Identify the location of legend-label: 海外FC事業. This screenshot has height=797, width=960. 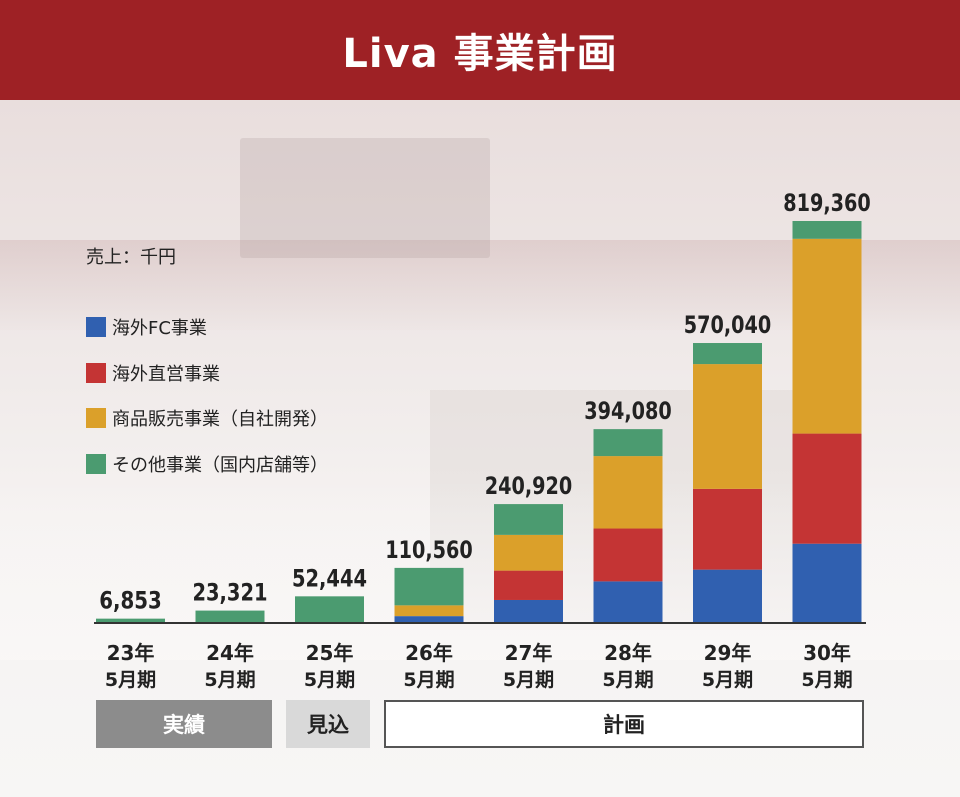
(159, 328).